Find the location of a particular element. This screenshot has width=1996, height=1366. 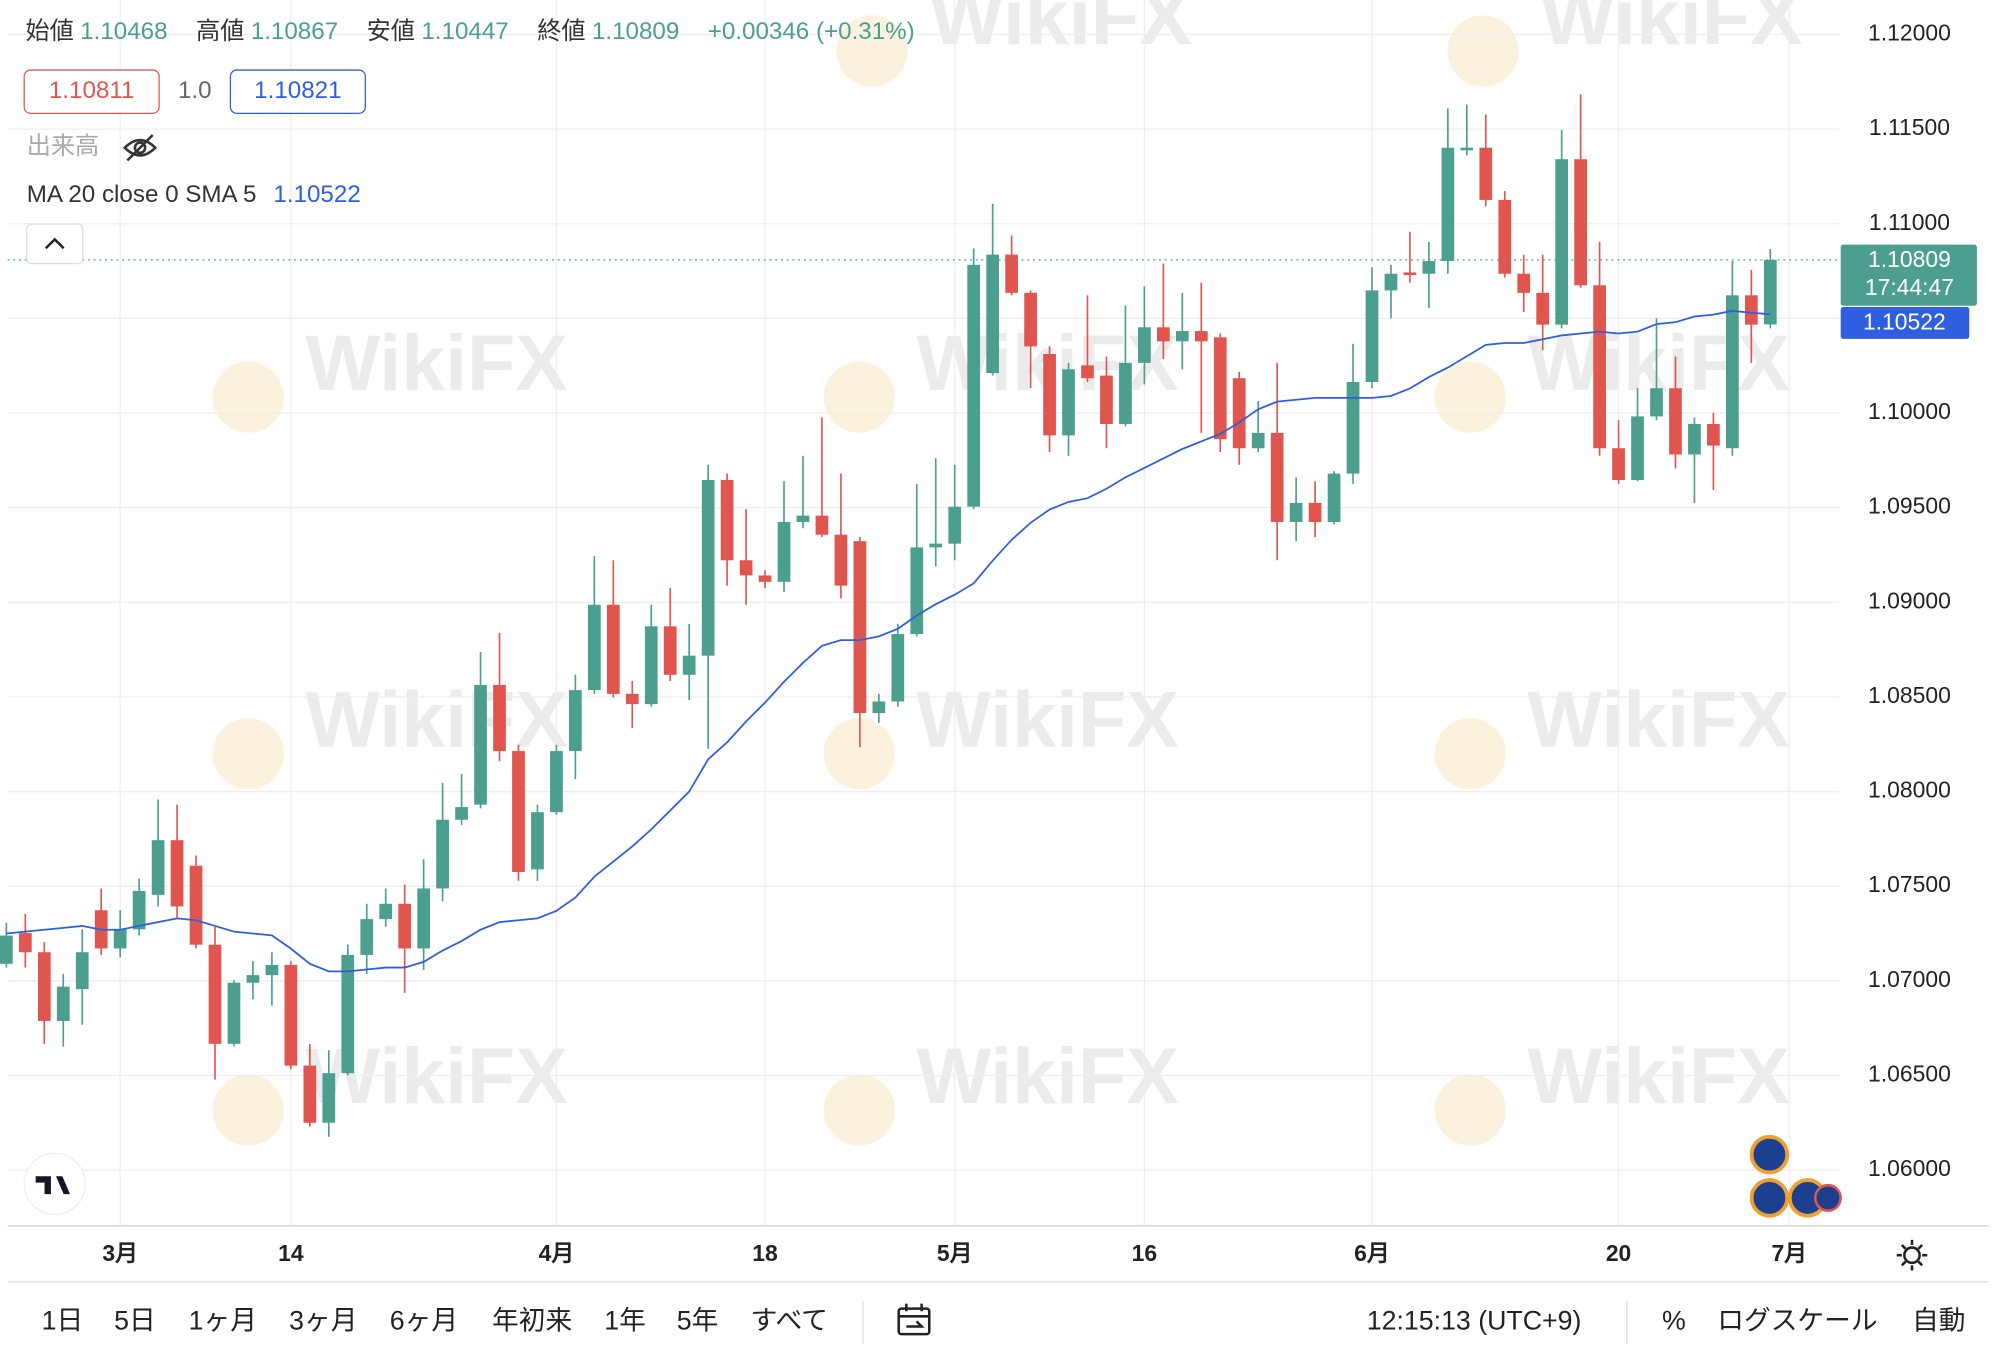

change-value: +0.00346 (+0.31%) is located at coordinates (811, 32).